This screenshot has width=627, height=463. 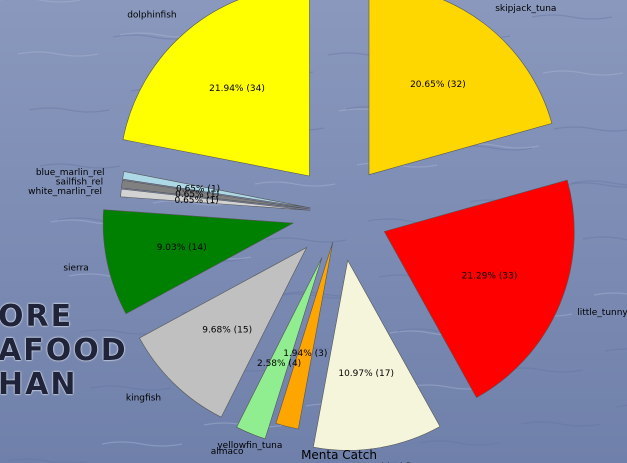 What do you see at coordinates (237, 89) in the screenshot?
I see `percent-label-dolphinfish: 21.94% (34)` at bounding box center [237, 89].